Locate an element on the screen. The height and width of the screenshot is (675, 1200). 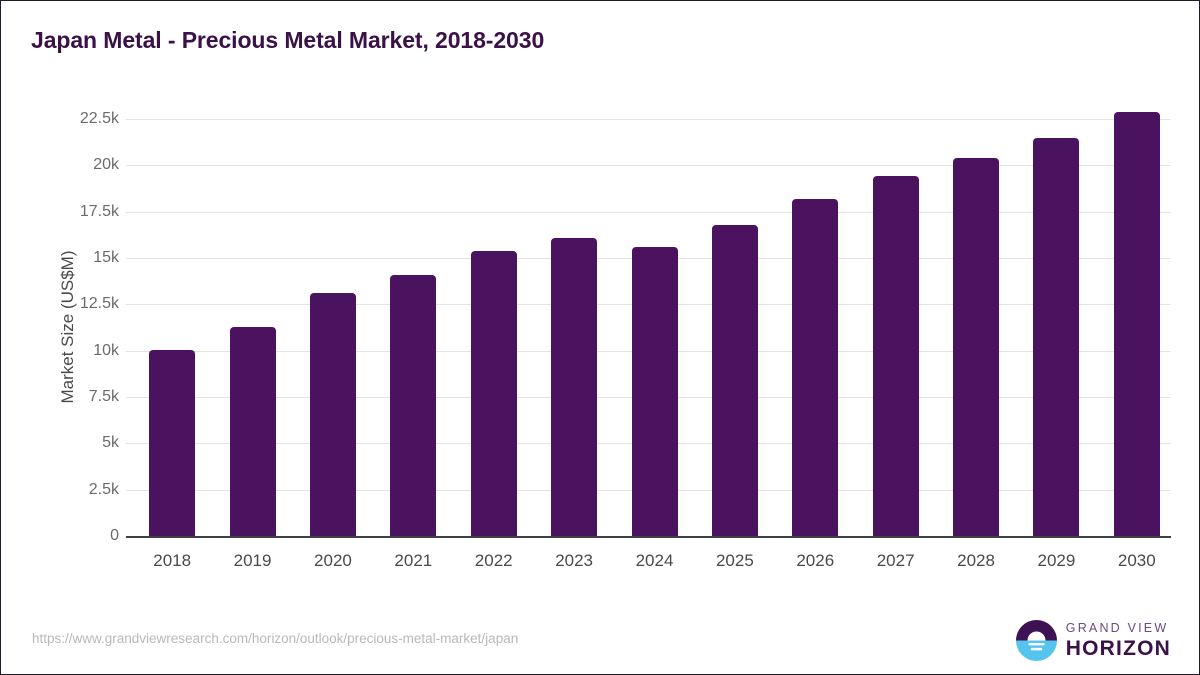
y-axis-tick-label: 12.5k is located at coordinates (99, 304).